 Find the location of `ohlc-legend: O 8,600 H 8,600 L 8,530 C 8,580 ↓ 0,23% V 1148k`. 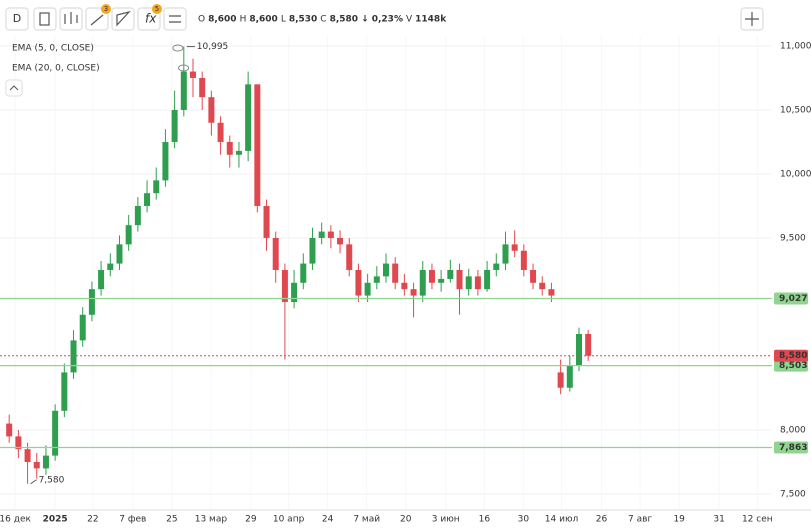

ohlc-legend: O 8,600 H 8,600 L 8,530 C 8,580 ↓ 0,23% V 1148k is located at coordinates (322, 20).